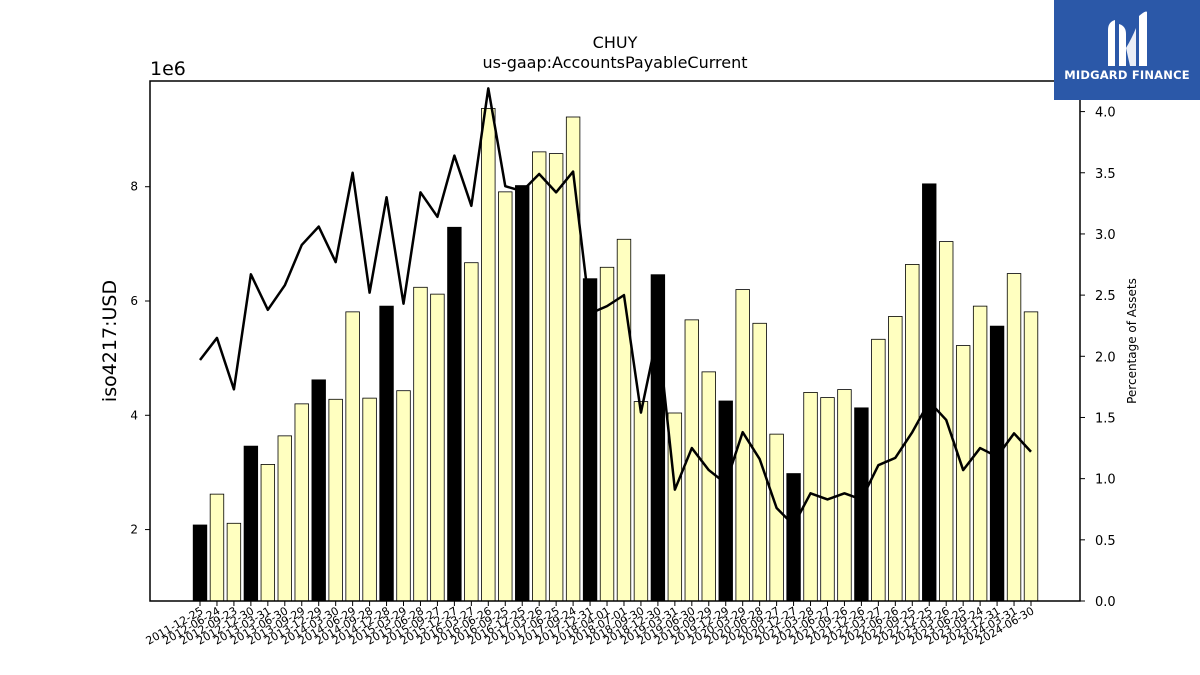 This screenshot has height=675, width=1200. I want to click on y2-tick-label: 2.5, so click(1105, 296).